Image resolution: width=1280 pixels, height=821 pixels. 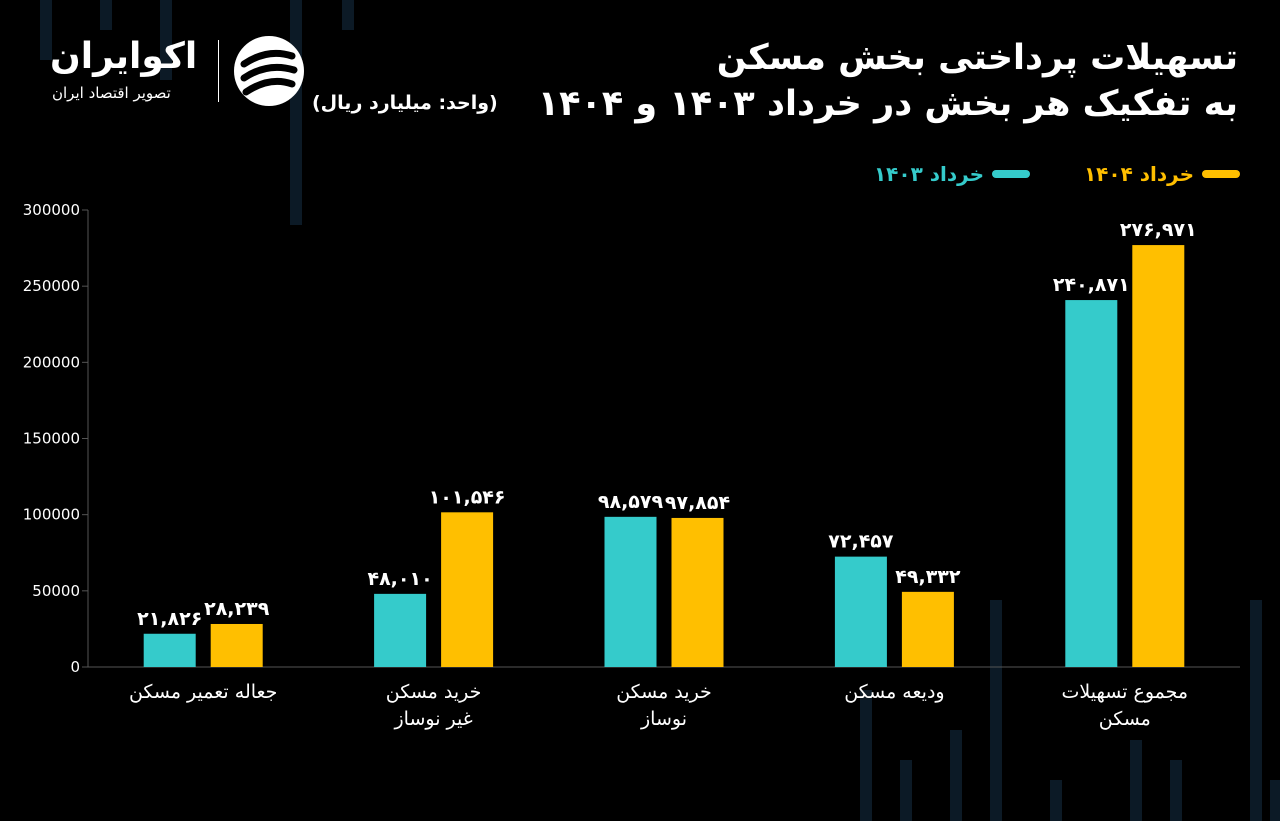 What do you see at coordinates (887, 104) in the screenshot?
I see `chart-title-line-2: به تفکیک هر بخش در خرداد ۱۴۰۳ و ۱۴۰۴` at bounding box center [887, 104].